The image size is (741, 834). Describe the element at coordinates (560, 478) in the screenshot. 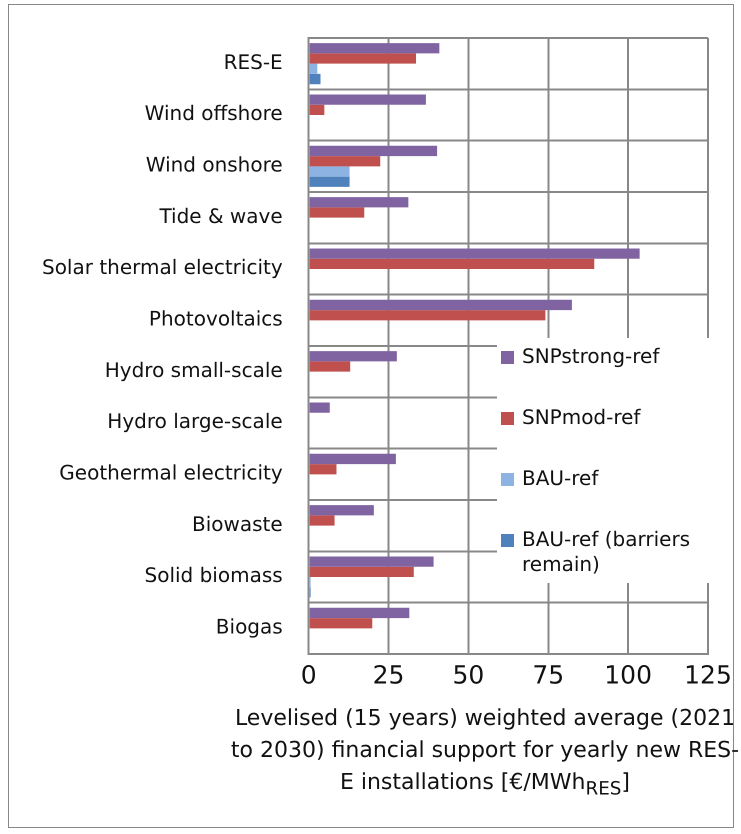

I see `legend-label: BAU-ref` at that location.